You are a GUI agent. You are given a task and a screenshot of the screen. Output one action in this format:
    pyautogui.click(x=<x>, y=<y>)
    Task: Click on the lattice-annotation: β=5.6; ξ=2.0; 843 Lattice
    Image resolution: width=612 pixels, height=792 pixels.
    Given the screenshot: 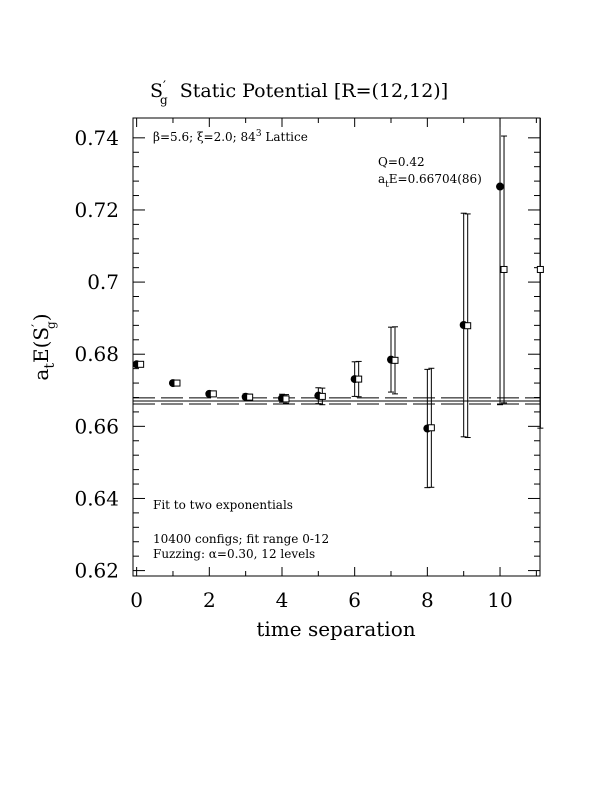 What is the action you would take?
    pyautogui.click(x=230, y=136)
    